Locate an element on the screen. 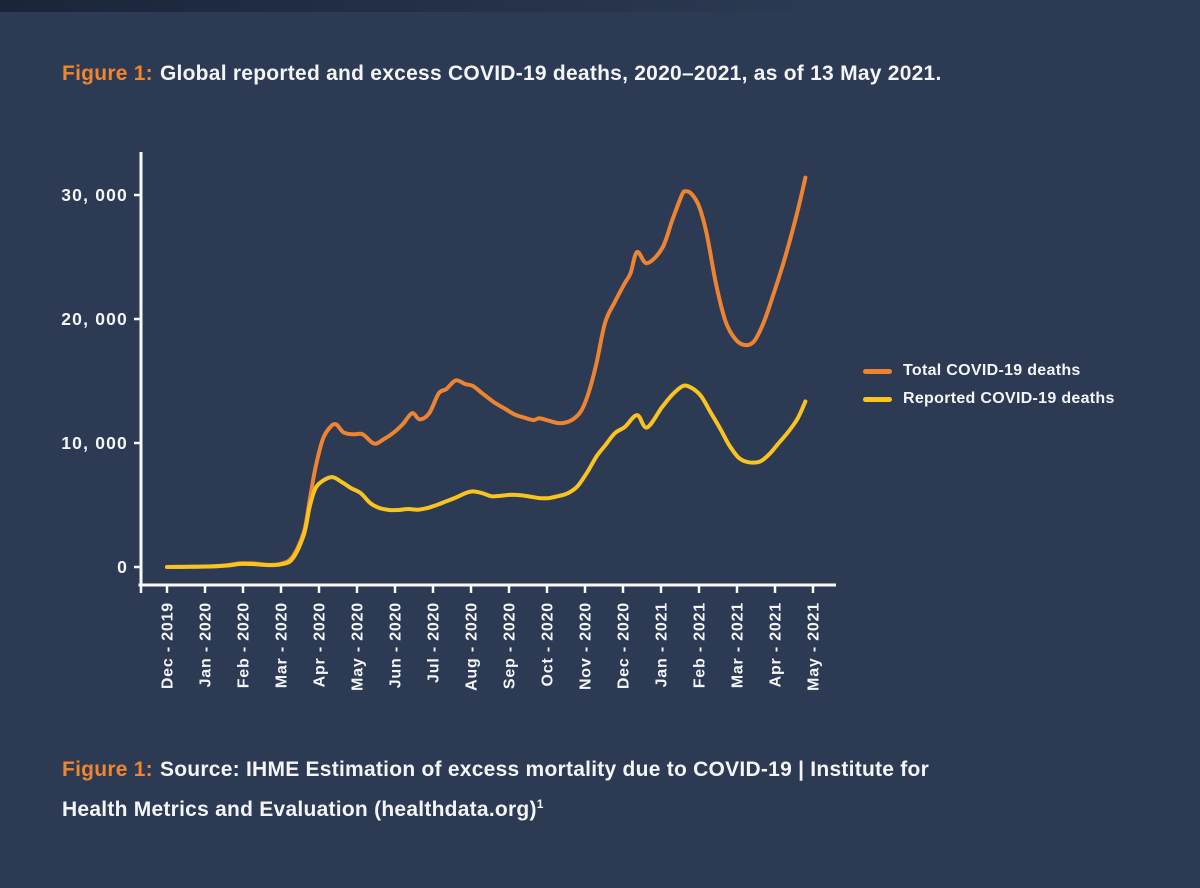 Image resolution: width=1200 pixels, height=888 pixels. x-tick-label: Apr - 2021 is located at coordinates (776, 644).